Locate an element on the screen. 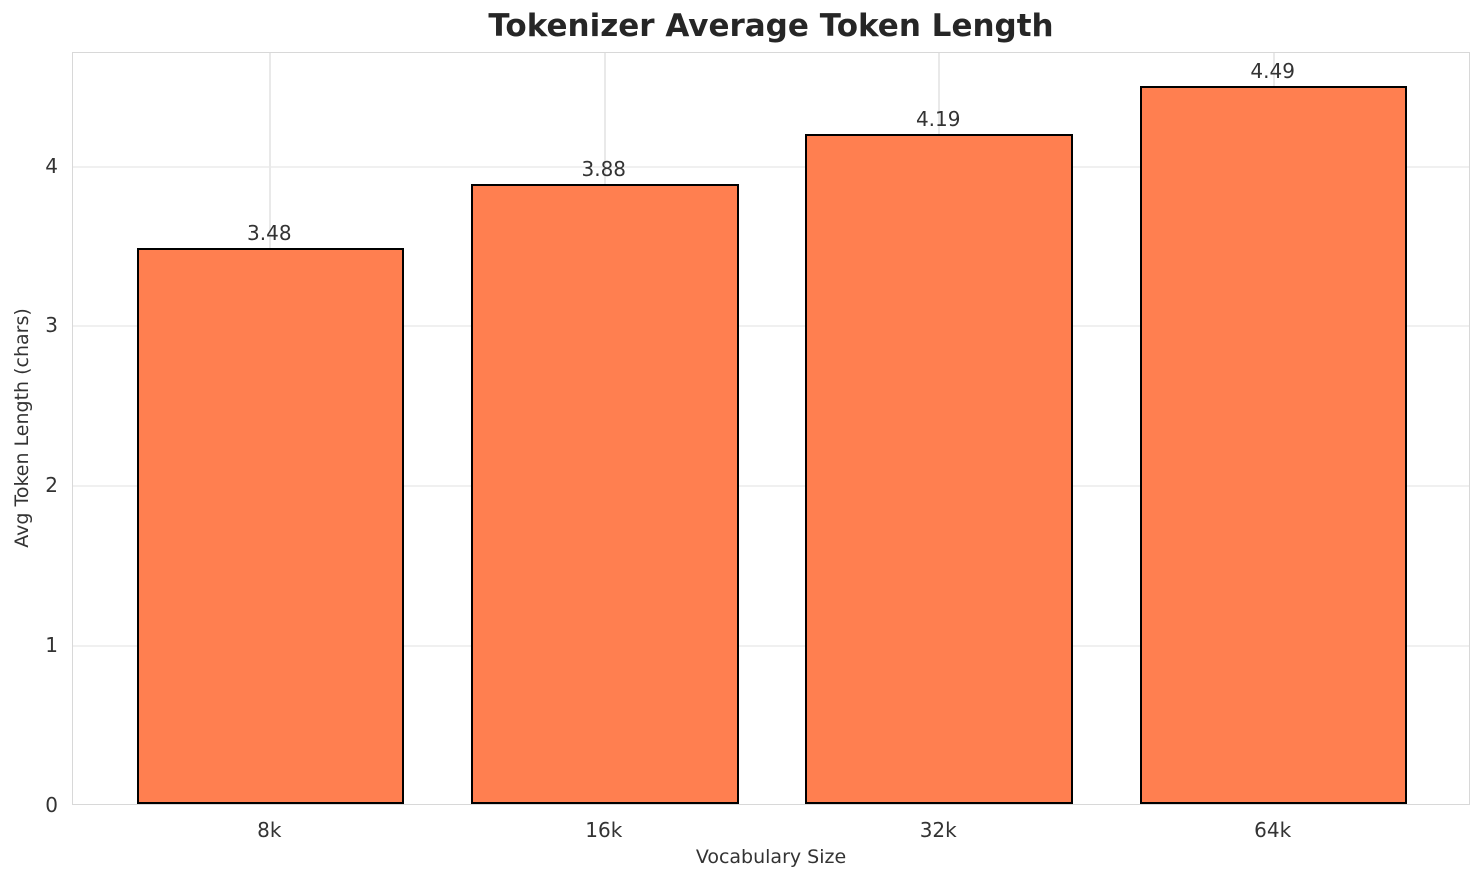  bar-value-label: 4.19 is located at coordinates (938, 119).